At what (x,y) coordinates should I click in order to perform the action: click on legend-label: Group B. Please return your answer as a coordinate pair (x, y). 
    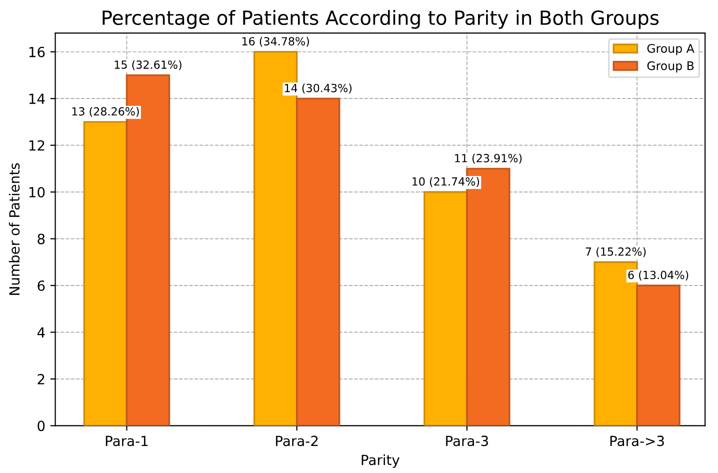
    Looking at the image, I should click on (670, 66).